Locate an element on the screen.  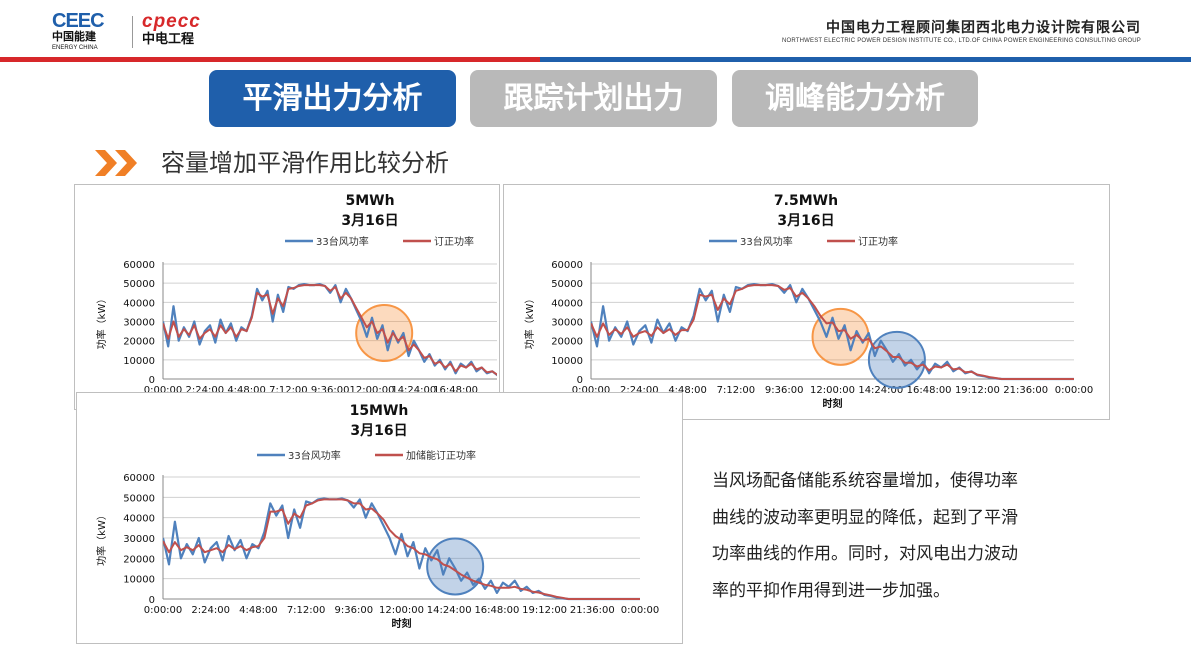
logo-divider is located at coordinates (132, 32).